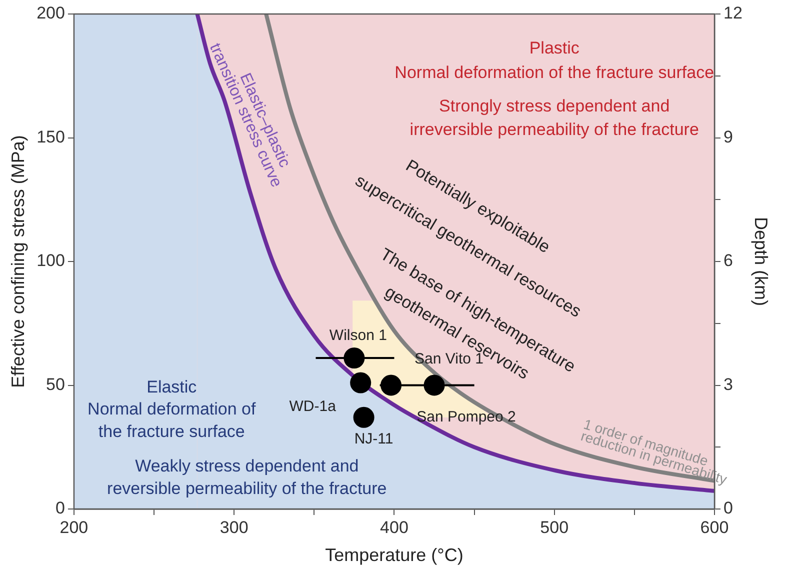 Image resolution: width=785 pixels, height=575 pixels. I want to click on annotation: reversible permeability of the fracture, so click(247, 488).